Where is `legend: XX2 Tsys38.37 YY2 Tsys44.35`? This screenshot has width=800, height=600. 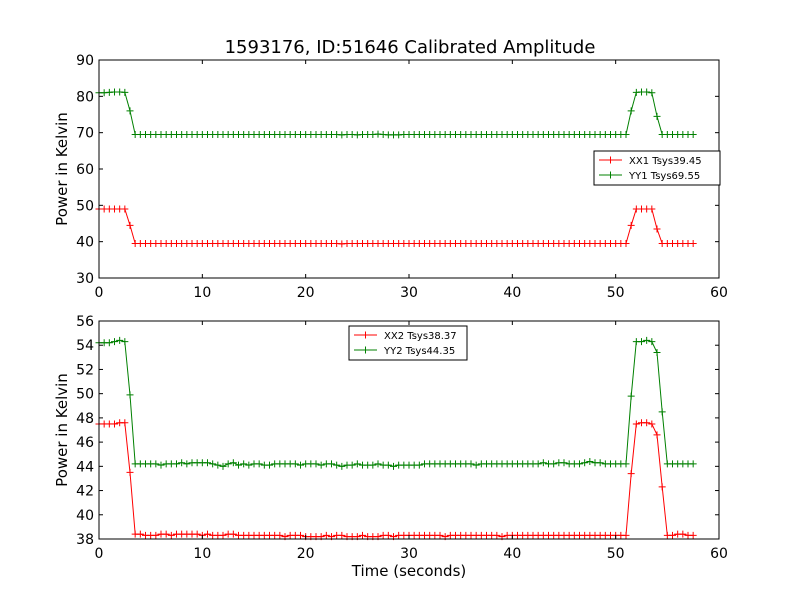
legend: XX2 Tsys38.37 YY2 Tsys44.35 is located at coordinates (408, 343).